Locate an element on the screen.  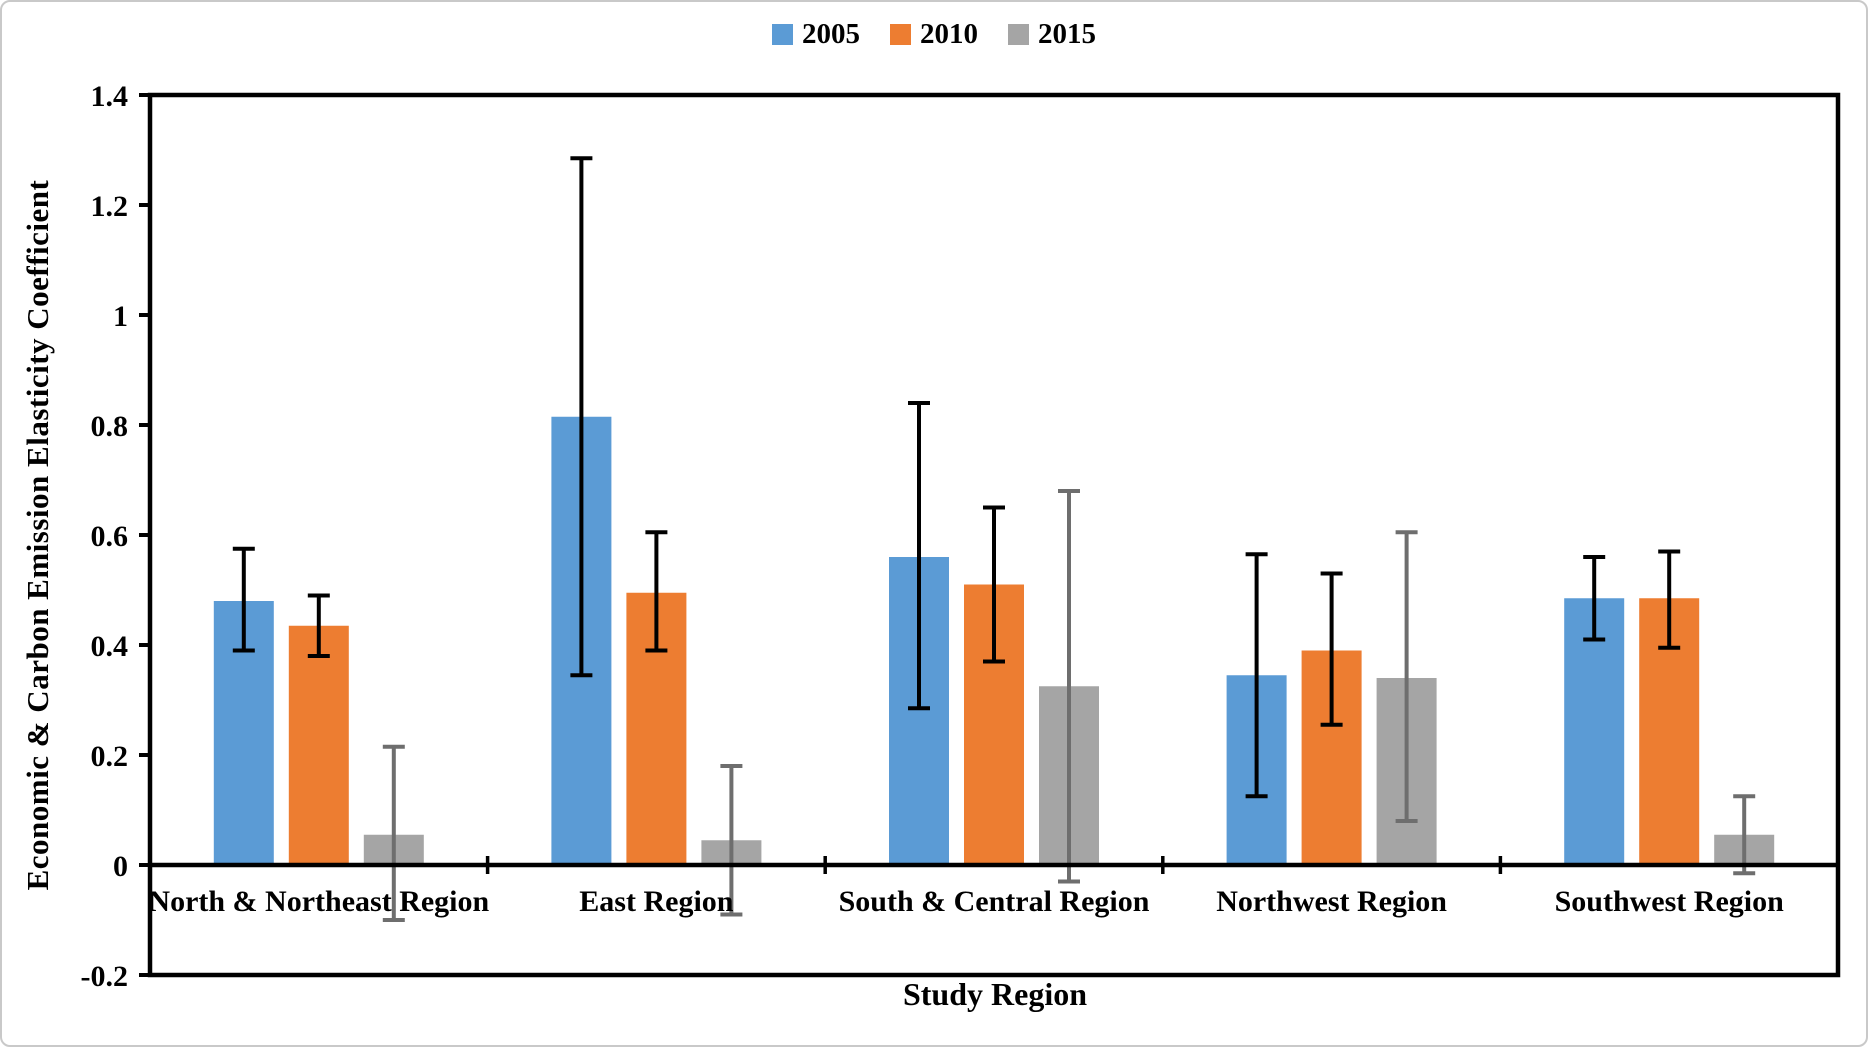
legend-item-2005: 2005 is located at coordinates (816, 34).